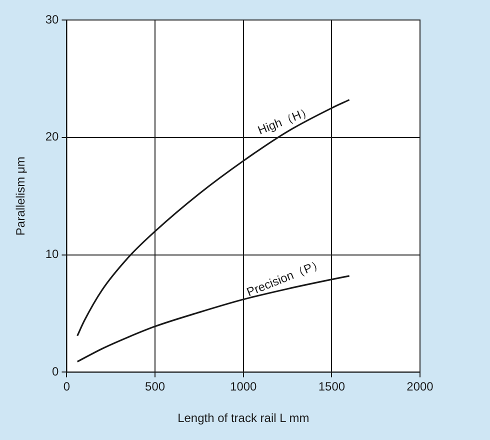  Describe the element at coordinates (420, 387) in the screenshot. I see `x-tick-label: 2000` at that location.